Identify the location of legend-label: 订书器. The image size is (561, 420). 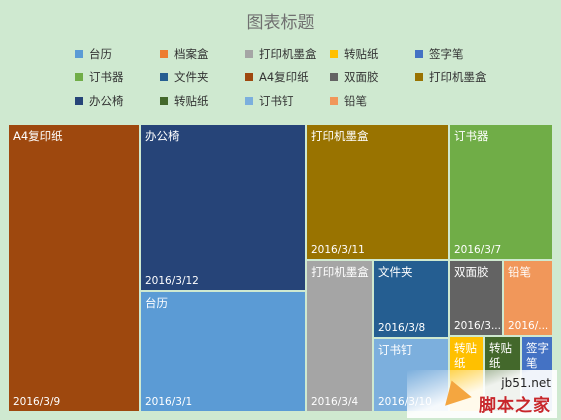
(106, 77).